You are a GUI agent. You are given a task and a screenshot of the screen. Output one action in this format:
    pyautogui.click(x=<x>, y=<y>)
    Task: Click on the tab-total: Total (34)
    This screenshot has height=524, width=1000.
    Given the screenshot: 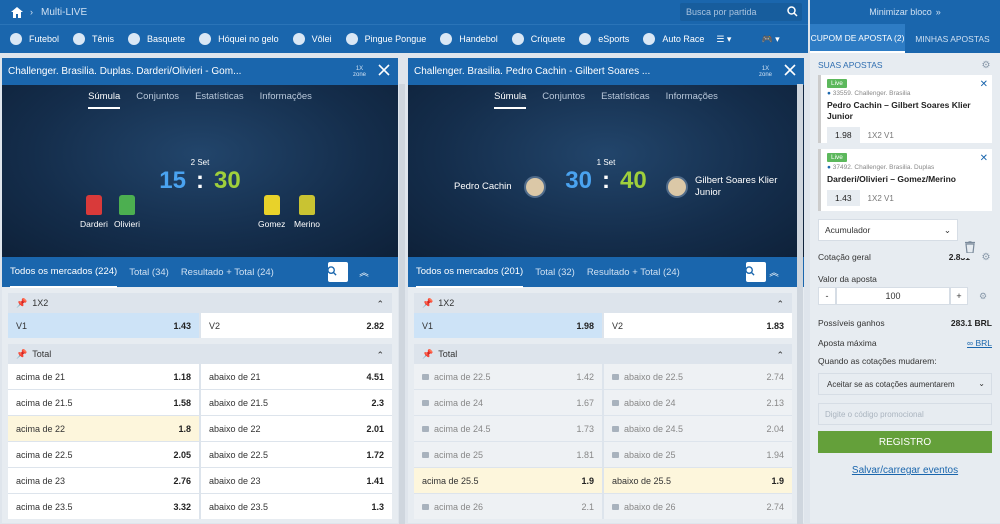 What is the action you would take?
    pyautogui.click(x=149, y=272)
    